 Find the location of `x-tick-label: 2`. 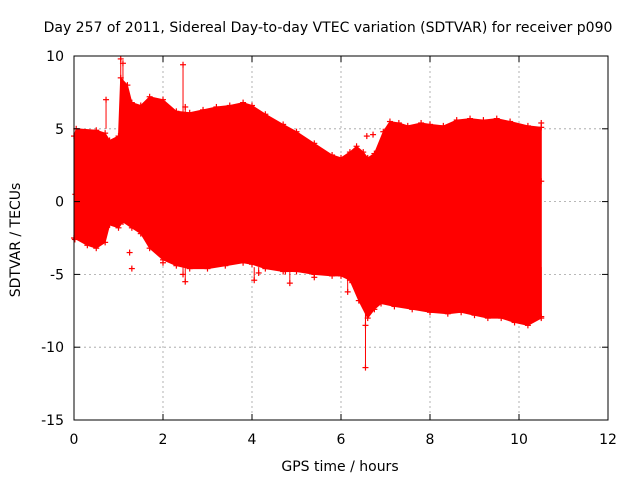

x-tick-label: 2 is located at coordinates (163, 440).